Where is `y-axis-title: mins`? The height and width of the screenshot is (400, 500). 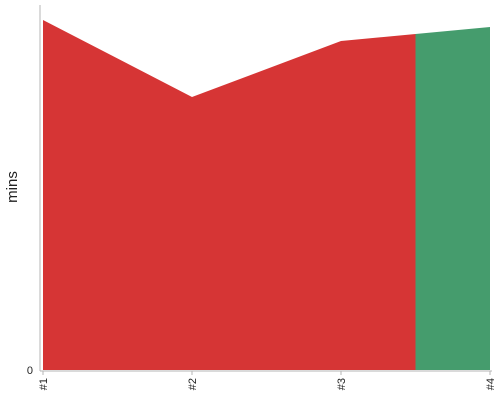 y-axis-title: mins is located at coordinates (12, 187).